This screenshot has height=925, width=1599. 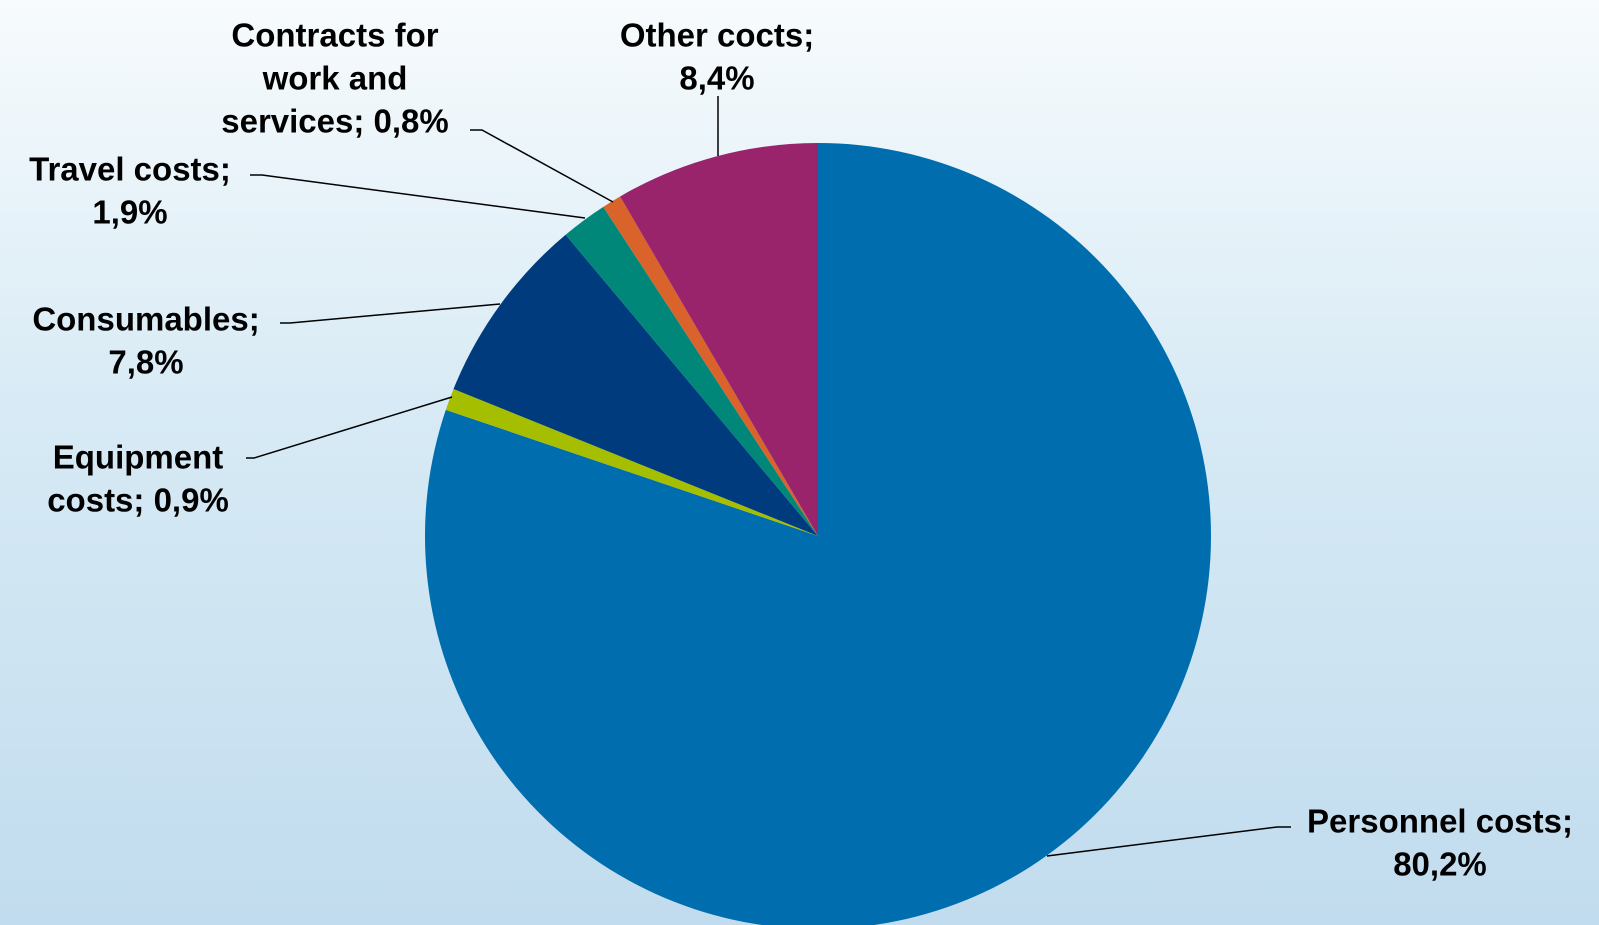 What do you see at coordinates (138, 479) in the screenshot?
I see `data-label: Equipment costs; 0,9%` at bounding box center [138, 479].